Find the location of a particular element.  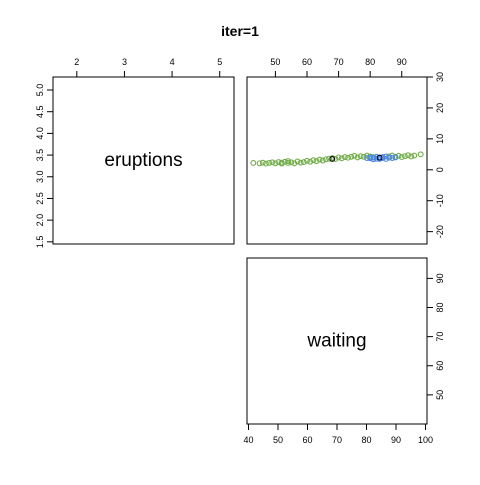

y-tick-label: 60 is located at coordinates (440, 366).